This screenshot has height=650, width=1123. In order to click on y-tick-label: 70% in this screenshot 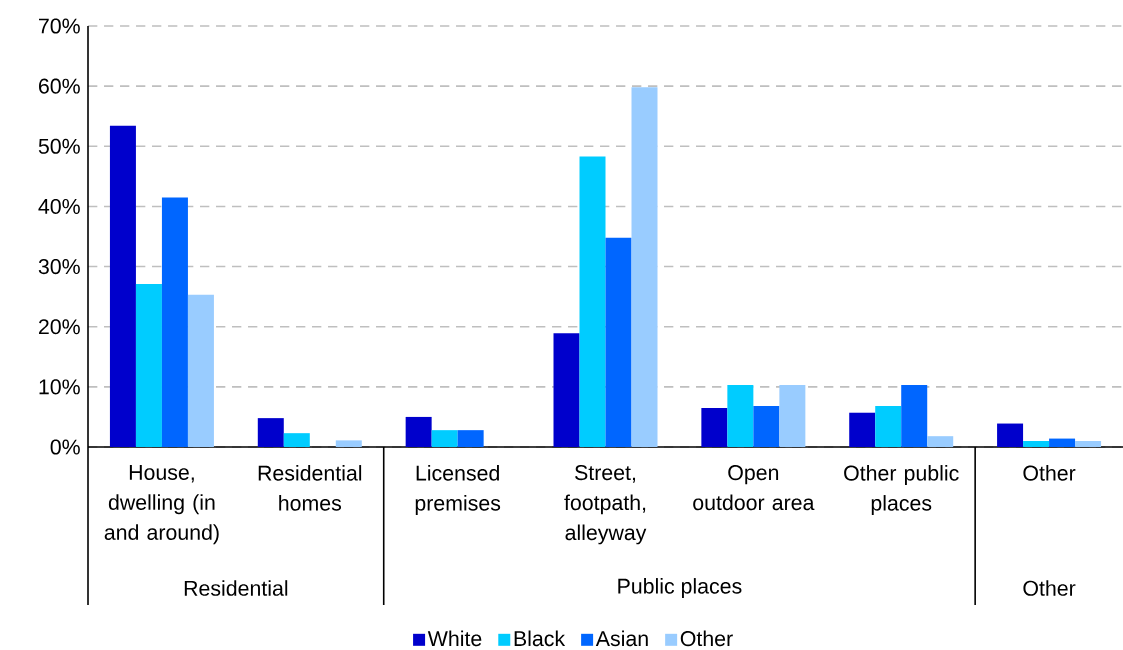, I will do `click(59, 26)`.